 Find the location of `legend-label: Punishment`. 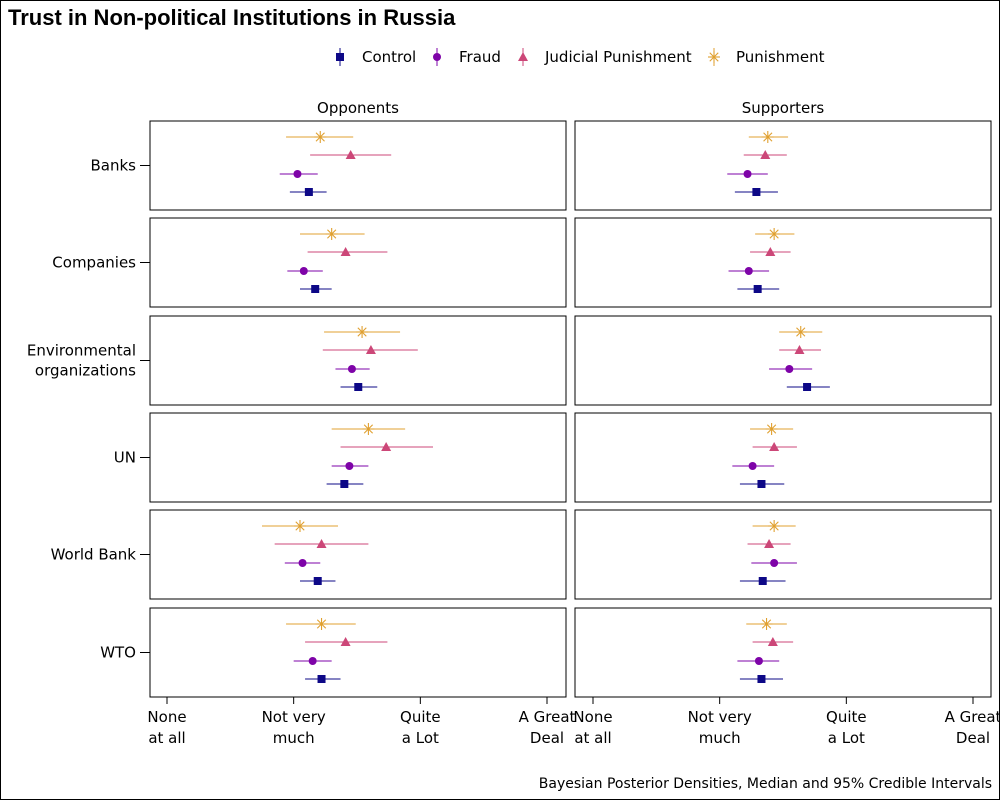

legend-label: Punishment is located at coordinates (780, 57).